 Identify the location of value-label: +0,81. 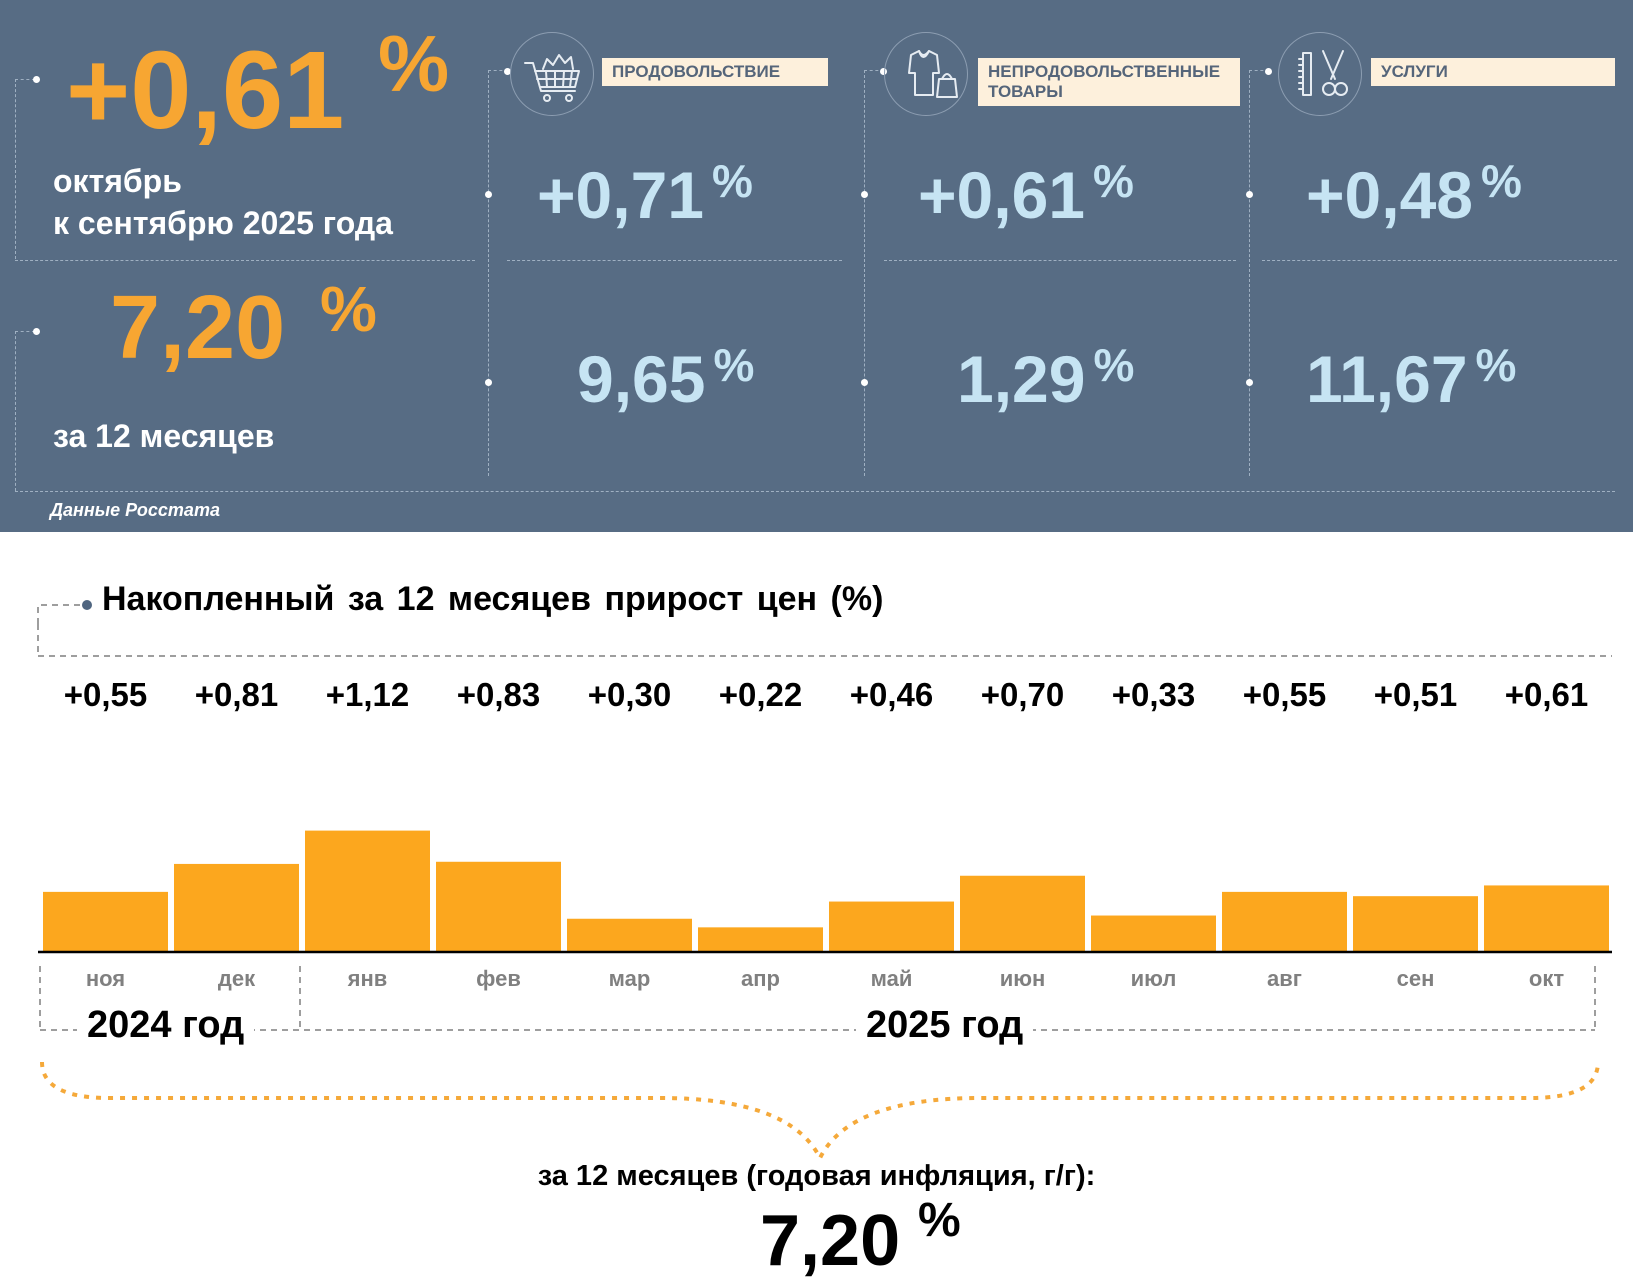
(236, 694).